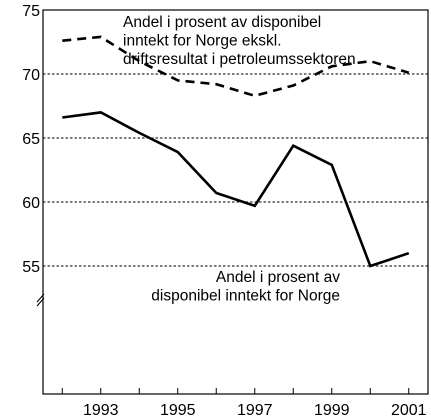  What do you see at coordinates (31, 203) in the screenshot?
I see `y-tick-label: 60` at bounding box center [31, 203].